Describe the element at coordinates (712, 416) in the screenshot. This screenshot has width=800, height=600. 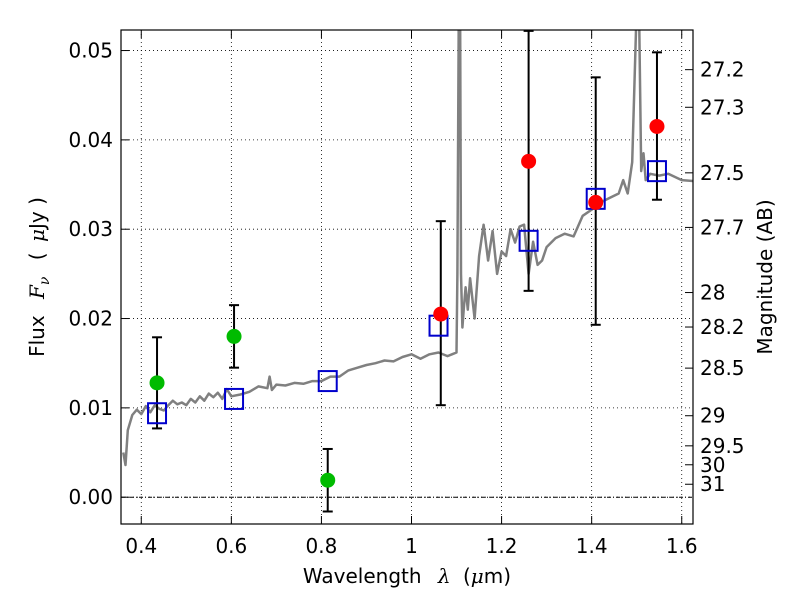
I see `magnitude-tick-label: 29` at that location.